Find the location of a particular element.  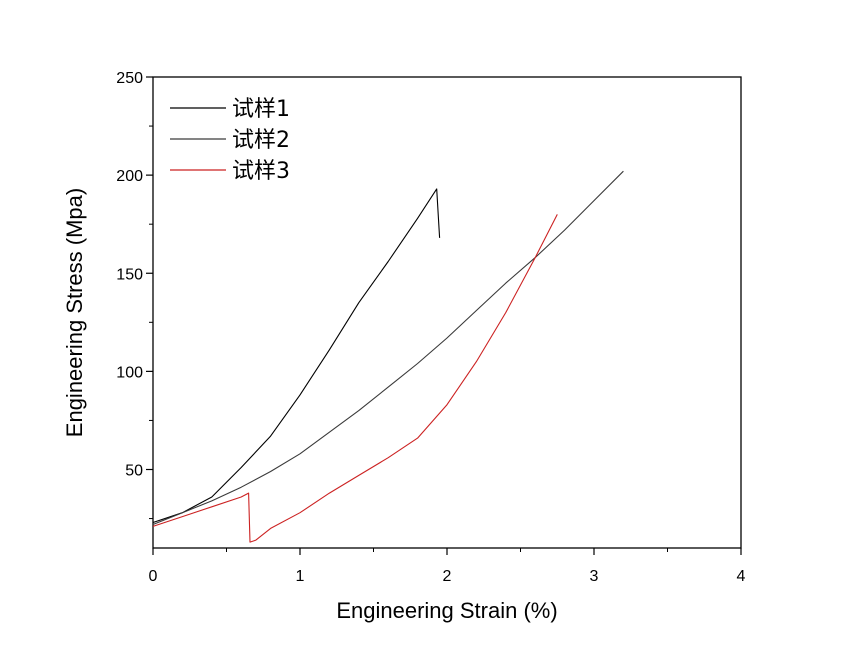

x-tick-label: 3 is located at coordinates (594, 576).